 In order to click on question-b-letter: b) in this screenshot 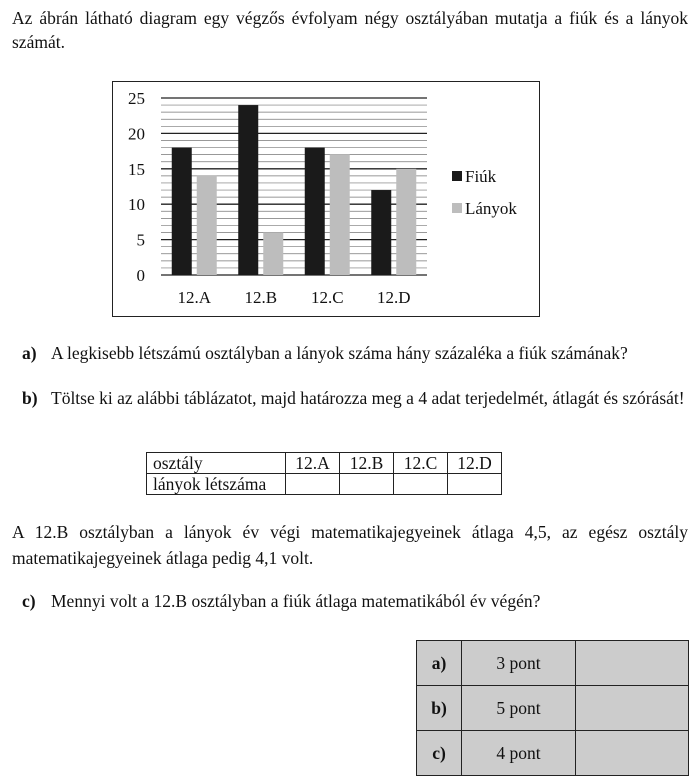, I will do `click(30, 398)`.